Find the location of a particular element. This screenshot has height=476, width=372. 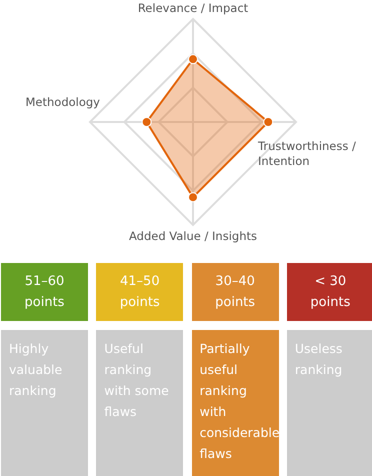

category-label: 41–50 points is located at coordinates (140, 292).